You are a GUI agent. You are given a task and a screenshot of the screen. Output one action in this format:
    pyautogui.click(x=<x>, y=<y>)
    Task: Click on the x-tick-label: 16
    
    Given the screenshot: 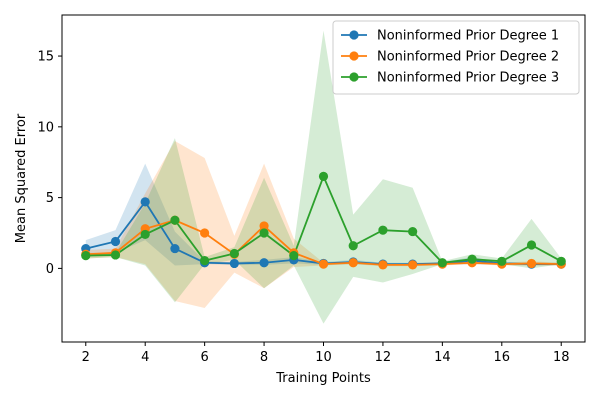 What is the action you would take?
    pyautogui.click(x=502, y=357)
    